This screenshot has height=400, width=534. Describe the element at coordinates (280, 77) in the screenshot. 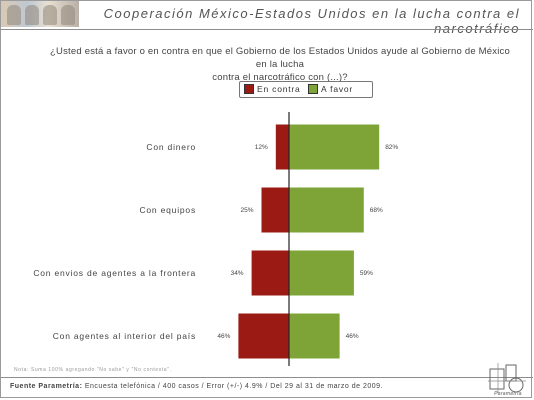

I see `question-line-2: contra el narcotráfico con (...)?` at that location.